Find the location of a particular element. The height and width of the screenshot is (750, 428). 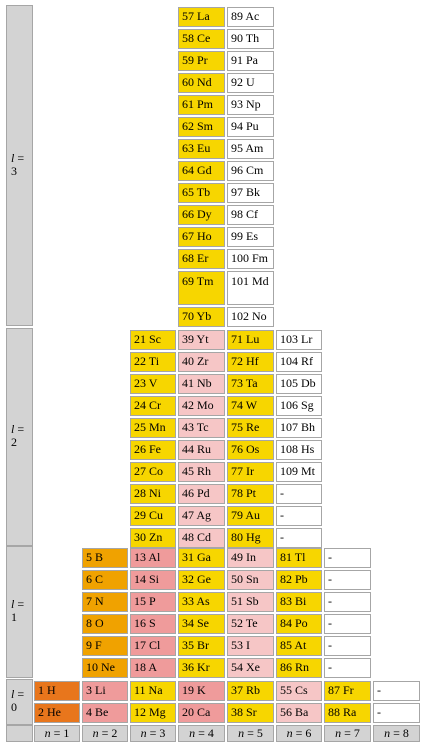

n-label: n = 1 is located at coordinates (57, 733).